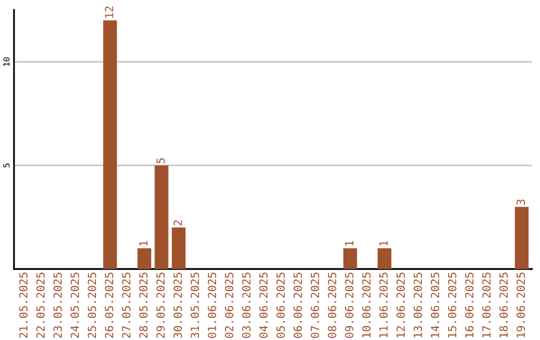 The height and width of the screenshot is (340, 540). Describe the element at coordinates (418, 305) in the screenshot. I see `x-tick-label: 13.06.2025` at that location.